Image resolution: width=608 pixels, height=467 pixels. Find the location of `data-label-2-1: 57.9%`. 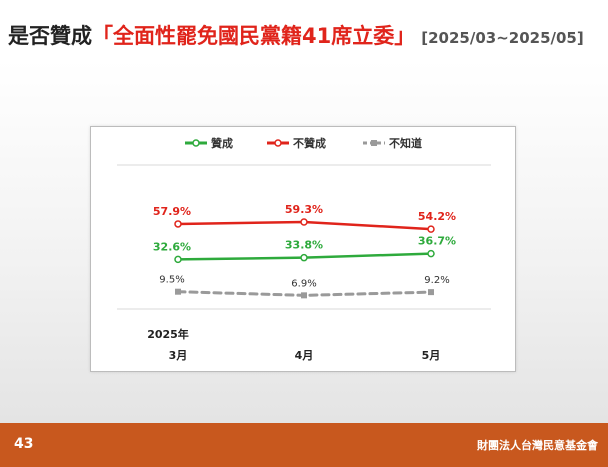

data-label-2-1: 57.9% is located at coordinates (172, 211).